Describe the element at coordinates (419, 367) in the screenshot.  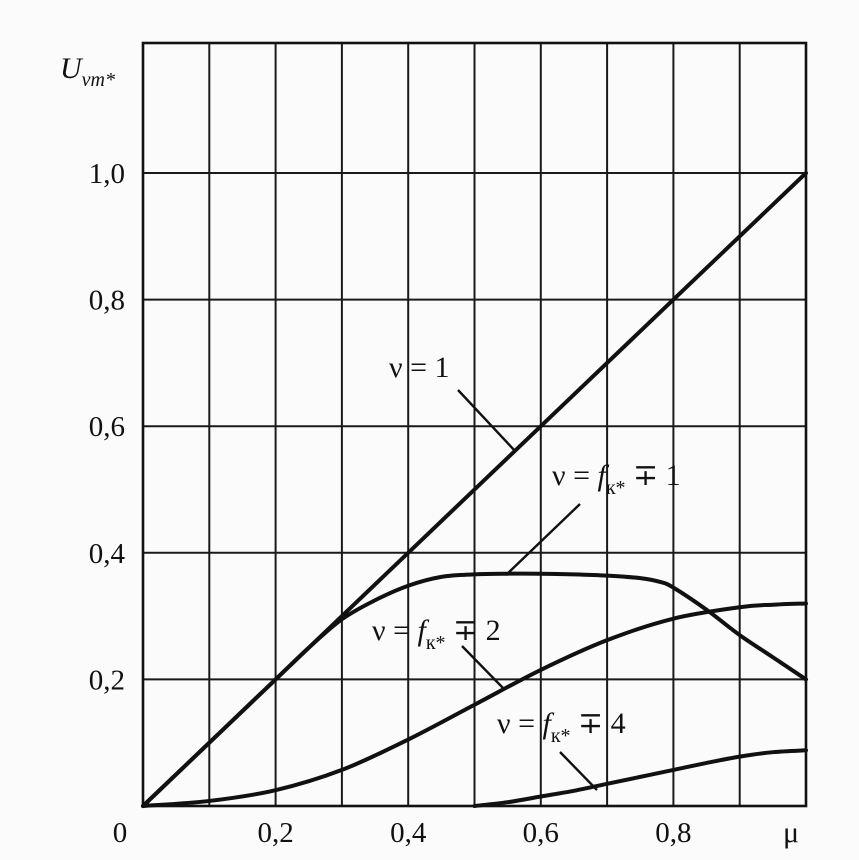
I see `series-annotation-1: ν = 1` at that location.